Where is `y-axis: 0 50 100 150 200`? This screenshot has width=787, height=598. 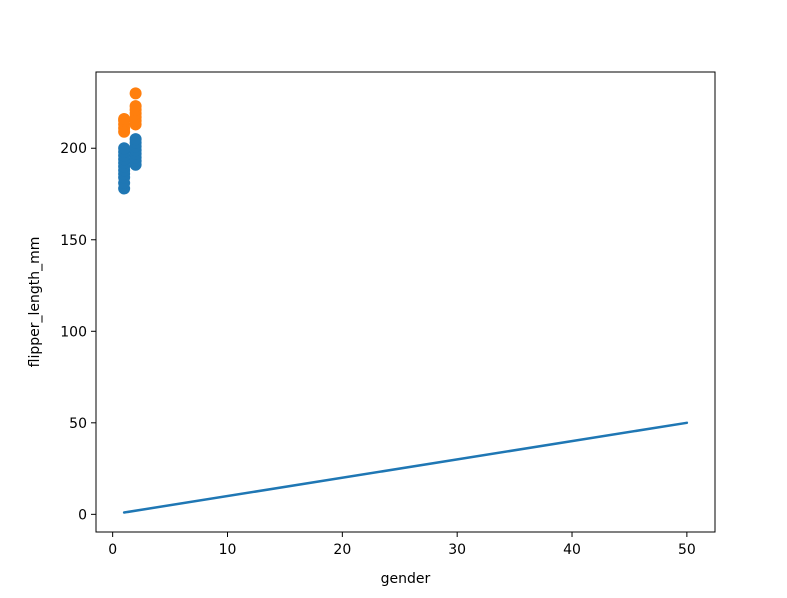
y-axis: 0 50 100 150 200 is located at coordinates (78, 332).